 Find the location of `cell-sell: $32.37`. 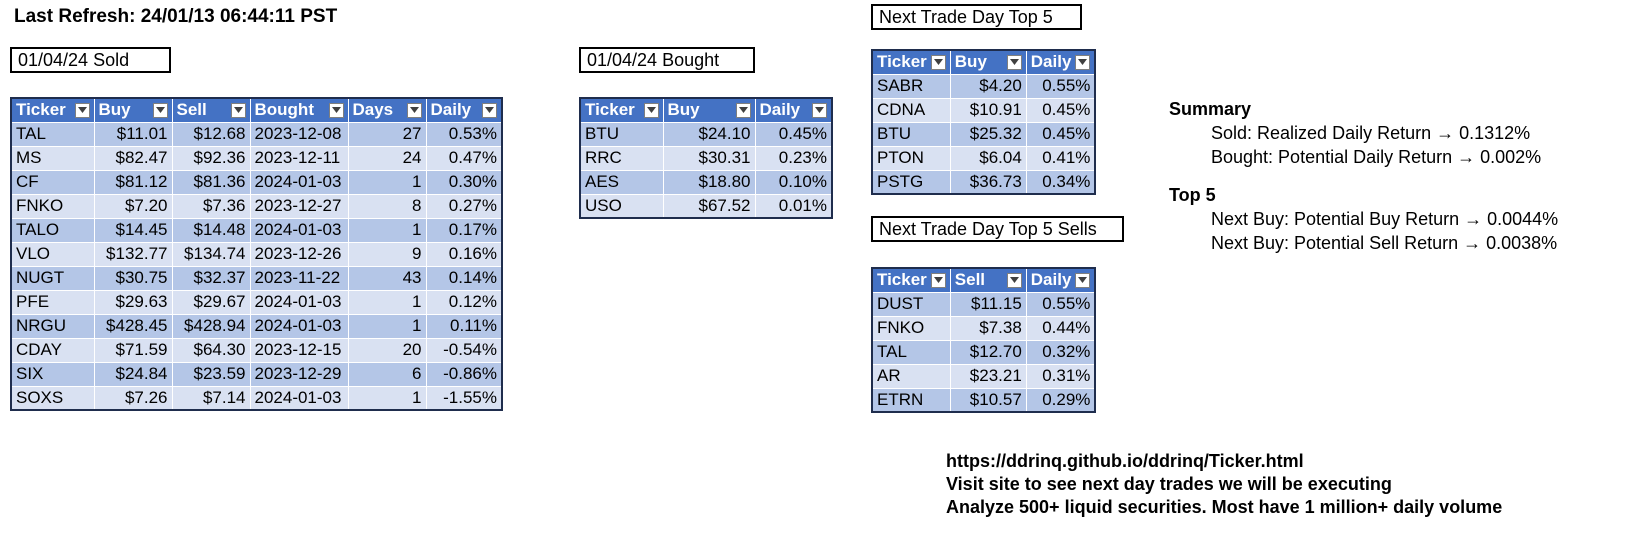

cell-sell: $32.37 is located at coordinates (211, 278).